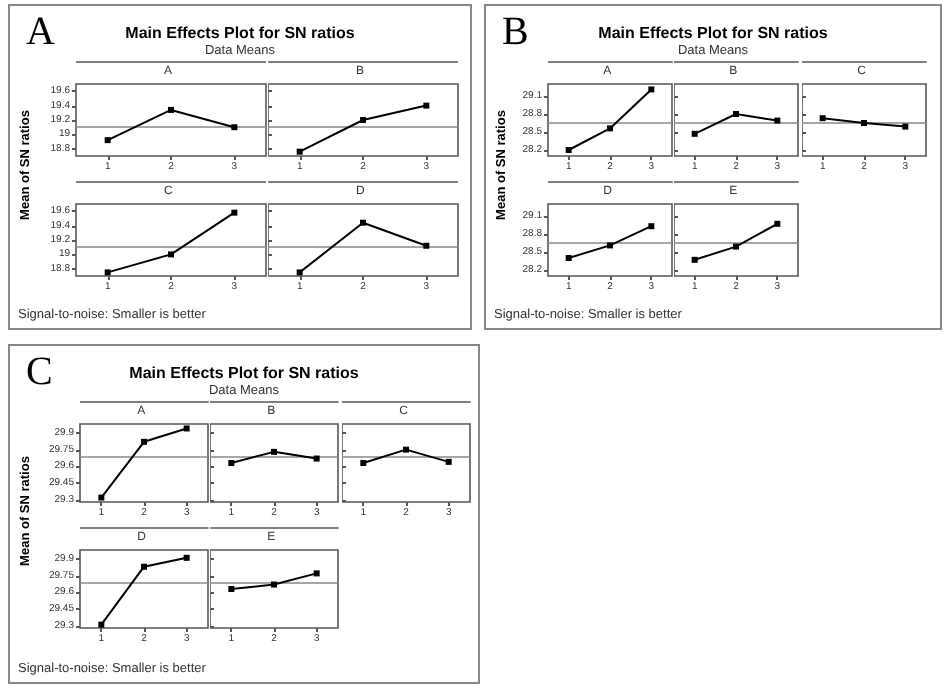 This screenshot has height=690, width=948. What do you see at coordinates (39, 373) in the screenshot?
I see `text: C` at bounding box center [39, 373].